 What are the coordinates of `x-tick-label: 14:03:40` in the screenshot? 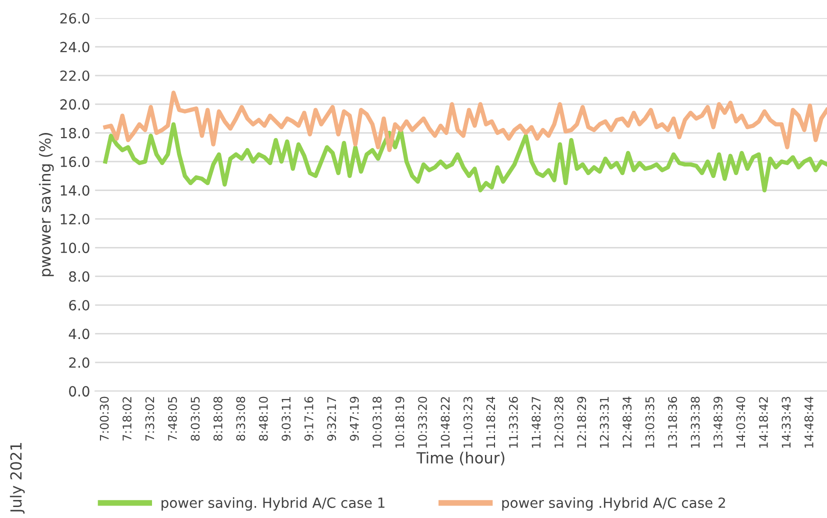 It's located at (741, 422).